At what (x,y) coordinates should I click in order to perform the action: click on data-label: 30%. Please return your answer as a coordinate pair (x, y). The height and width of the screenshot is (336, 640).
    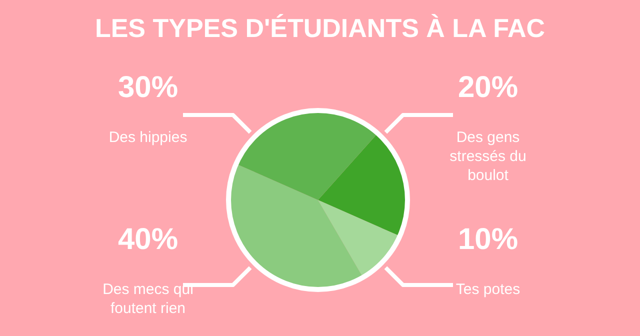
    Looking at the image, I should click on (148, 87).